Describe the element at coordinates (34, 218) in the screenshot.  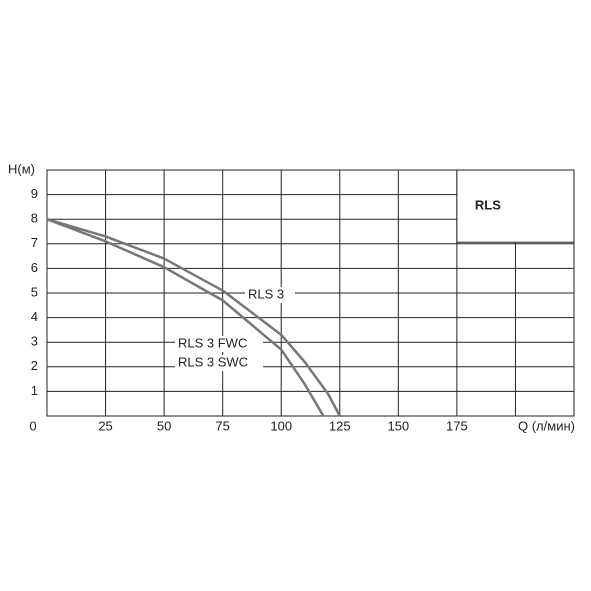
I see `y-tick-label: 8` at that location.